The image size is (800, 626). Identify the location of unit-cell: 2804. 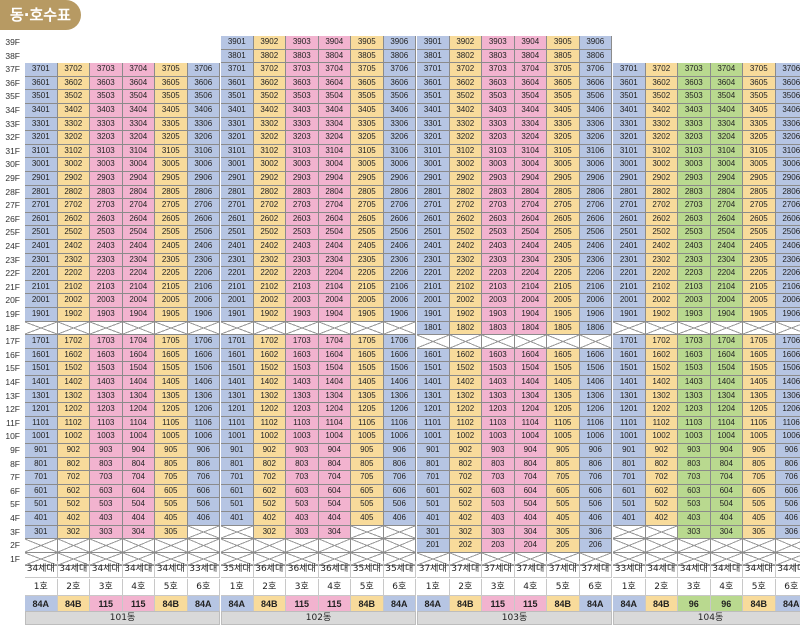
(334, 192).